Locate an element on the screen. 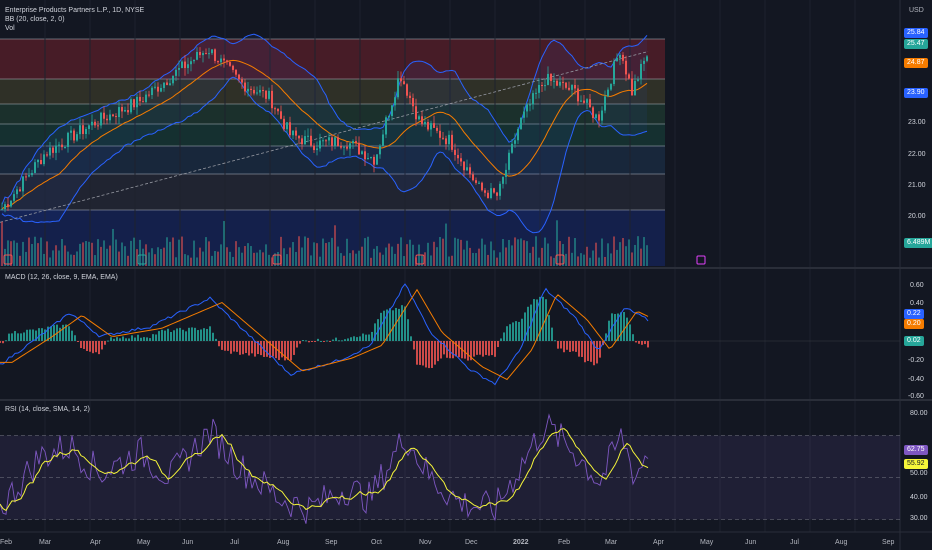 Image resolution: width=932 pixels, height=550 pixels. price-tick: 23.00 is located at coordinates (917, 122).